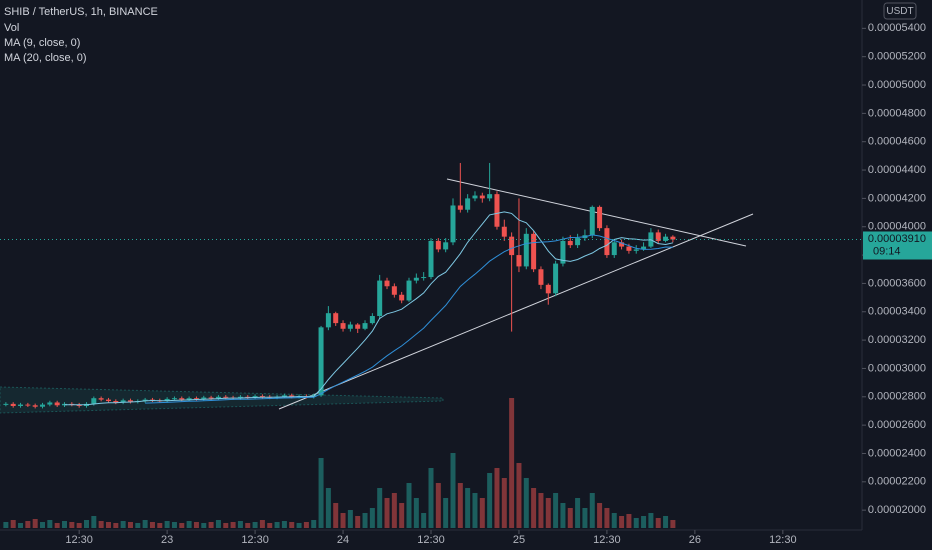 The width and height of the screenshot is (932, 550). What do you see at coordinates (897, 482) in the screenshot?
I see `y-tick-label: 0.00002200` at bounding box center [897, 482].